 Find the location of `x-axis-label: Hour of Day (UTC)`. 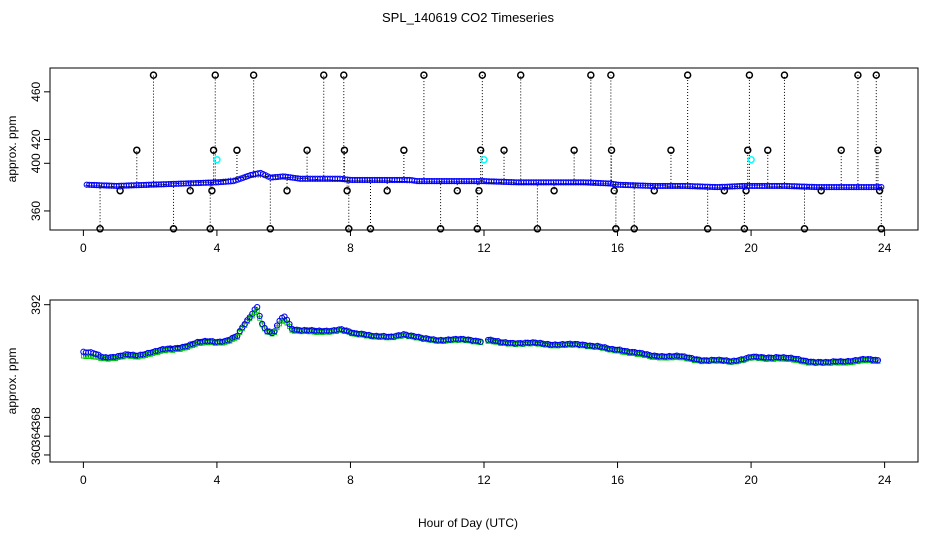

x-axis-label: Hour of Day (UTC) is located at coordinates (468, 523).